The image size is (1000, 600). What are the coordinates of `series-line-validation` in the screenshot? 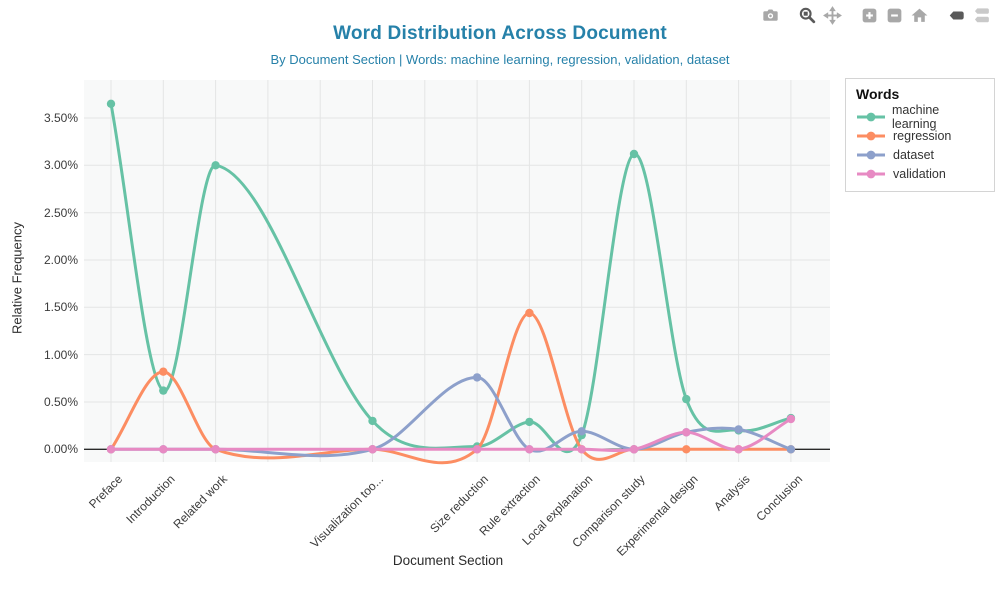 It's located at (451, 435).